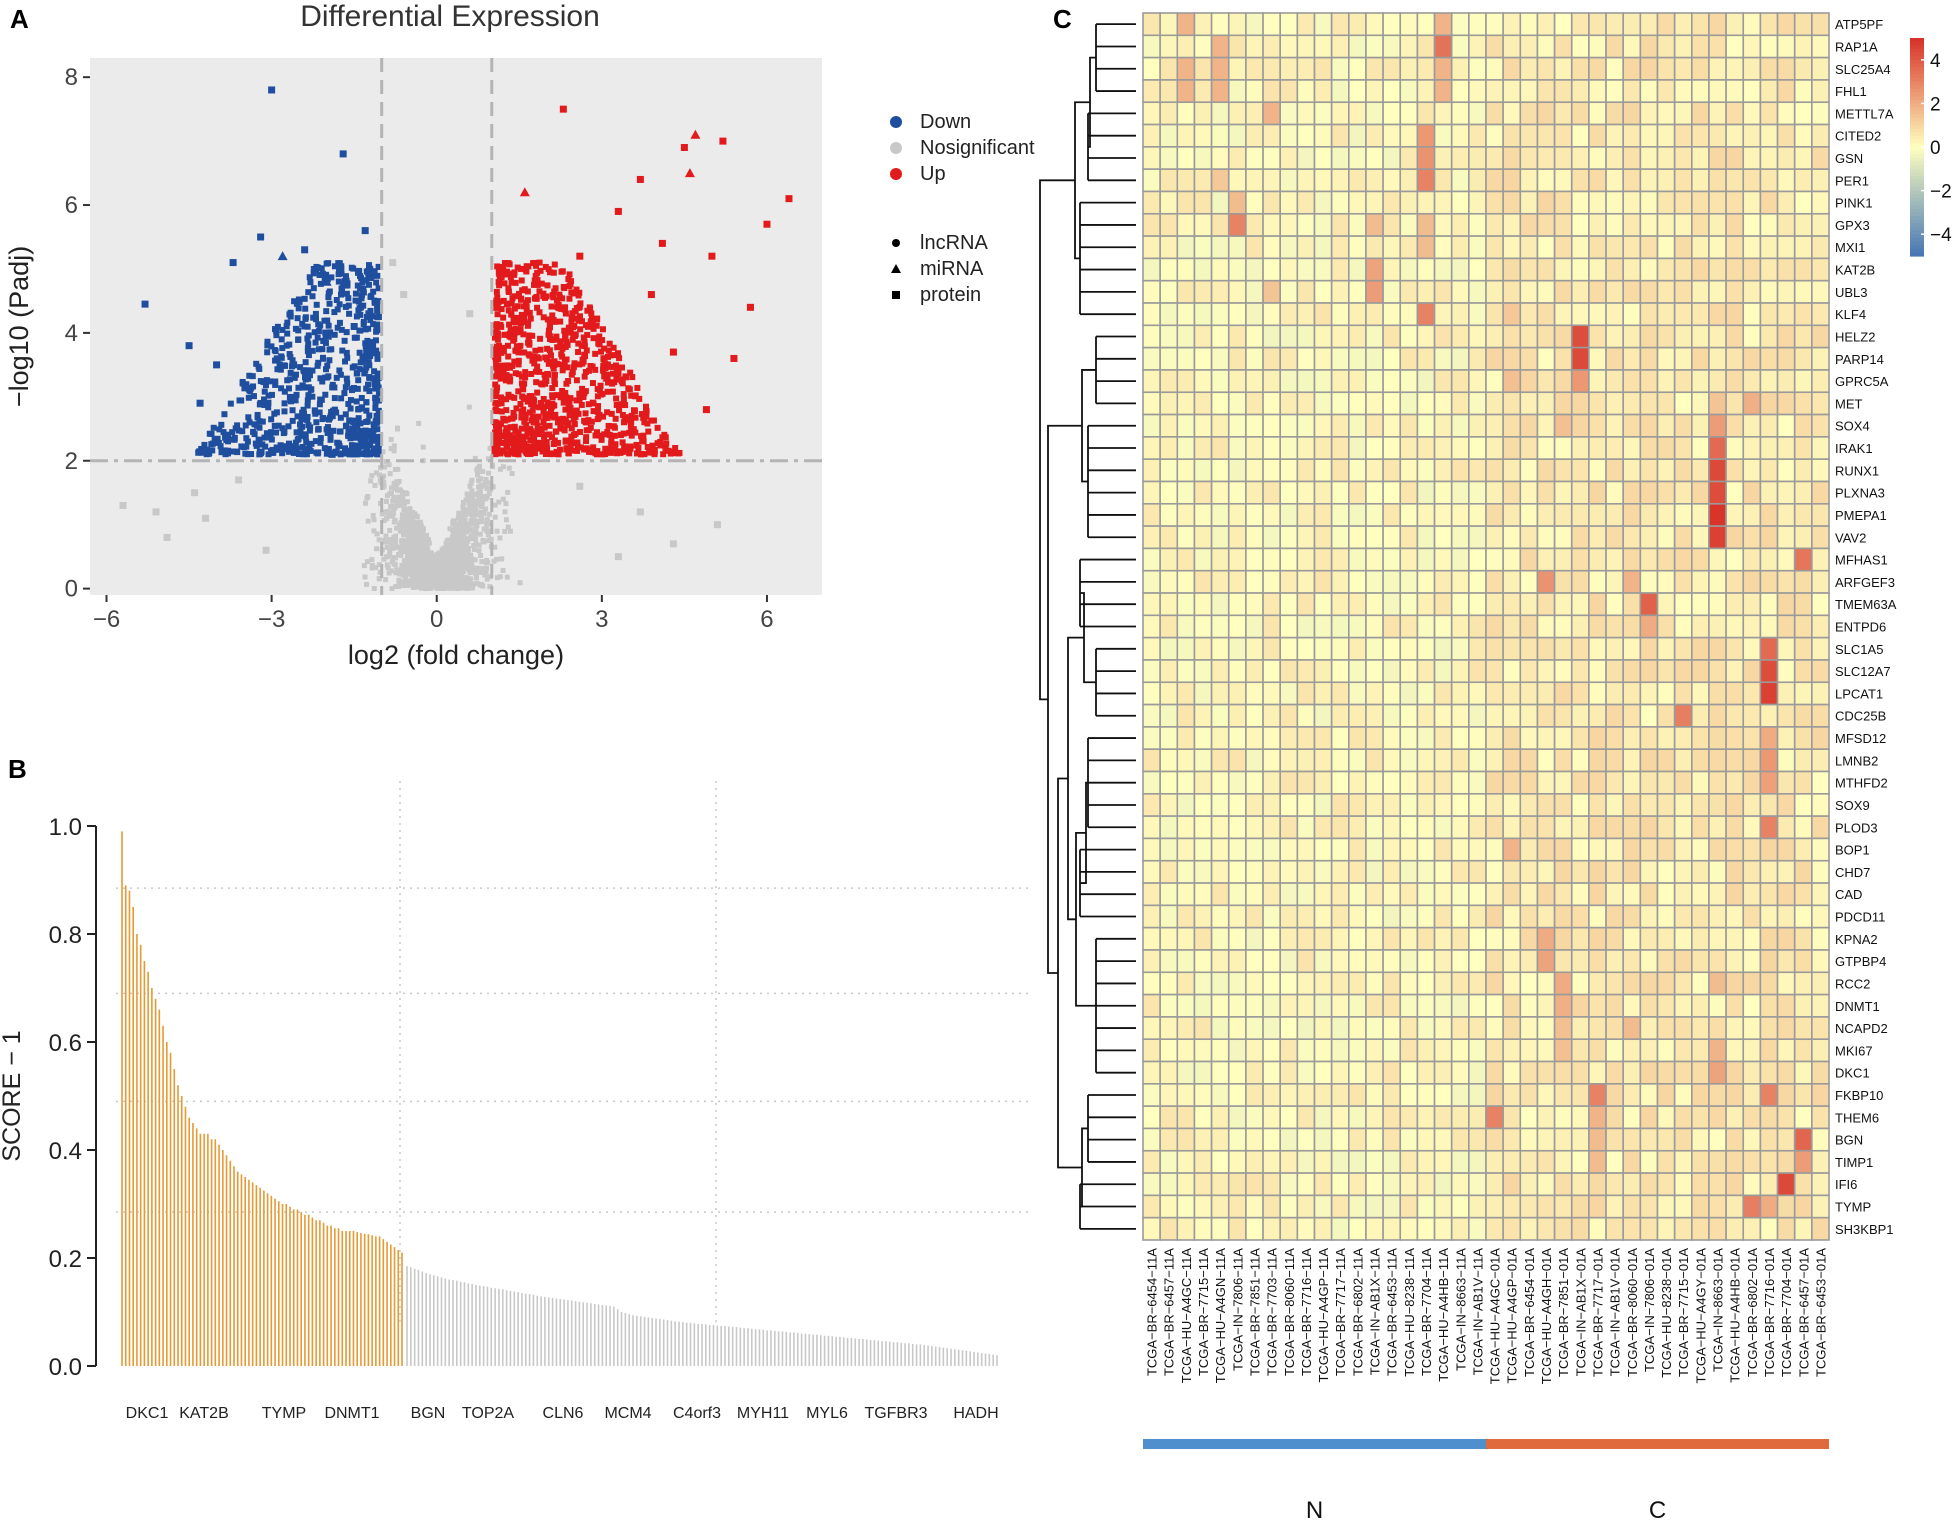 The height and width of the screenshot is (1524, 1955). I want to click on legend-shape-square, so click(896, 295).